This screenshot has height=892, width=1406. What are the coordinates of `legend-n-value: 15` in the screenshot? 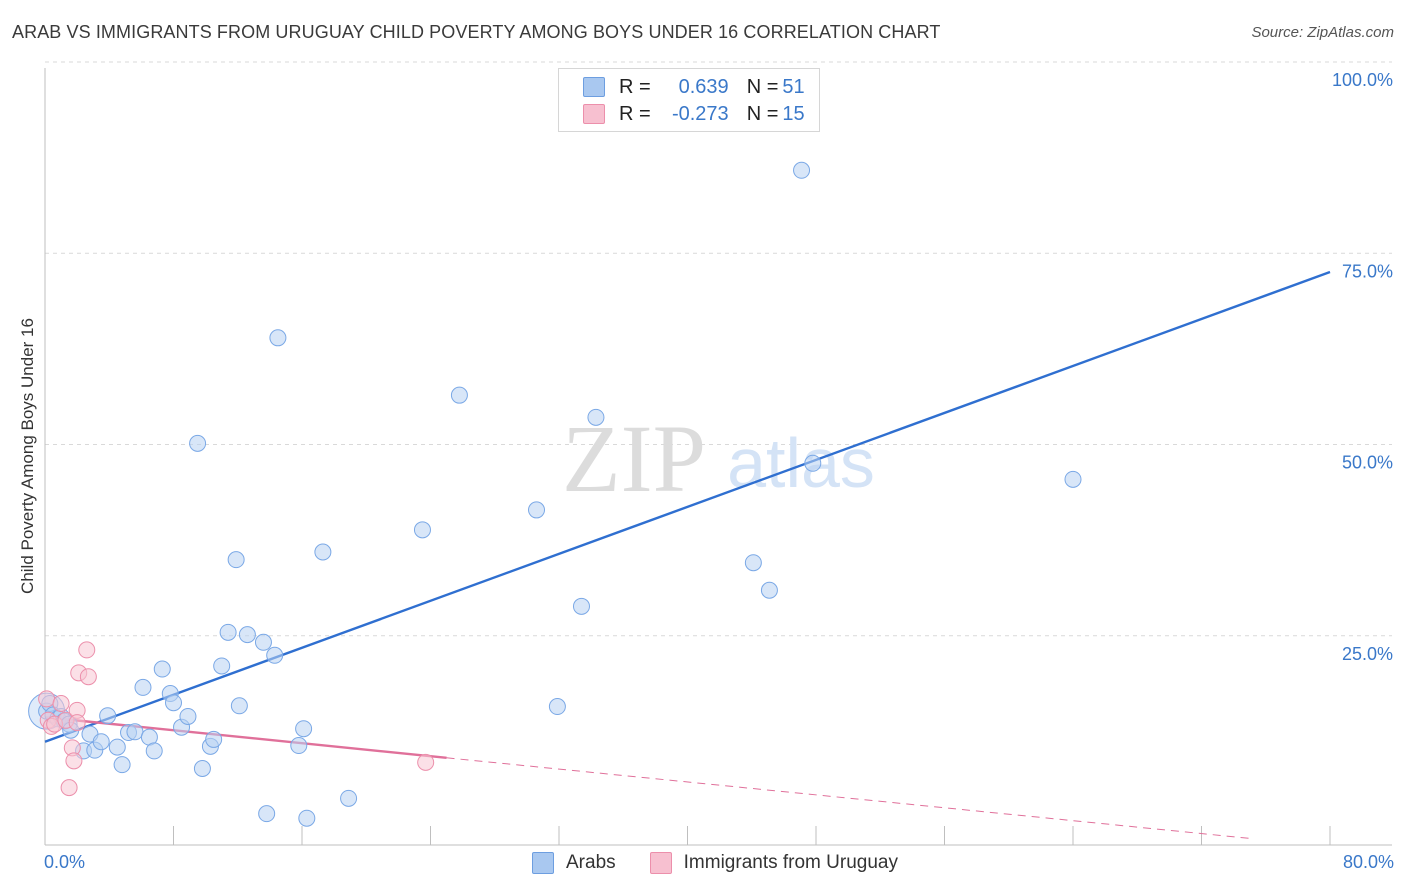 It's located at (793, 113).